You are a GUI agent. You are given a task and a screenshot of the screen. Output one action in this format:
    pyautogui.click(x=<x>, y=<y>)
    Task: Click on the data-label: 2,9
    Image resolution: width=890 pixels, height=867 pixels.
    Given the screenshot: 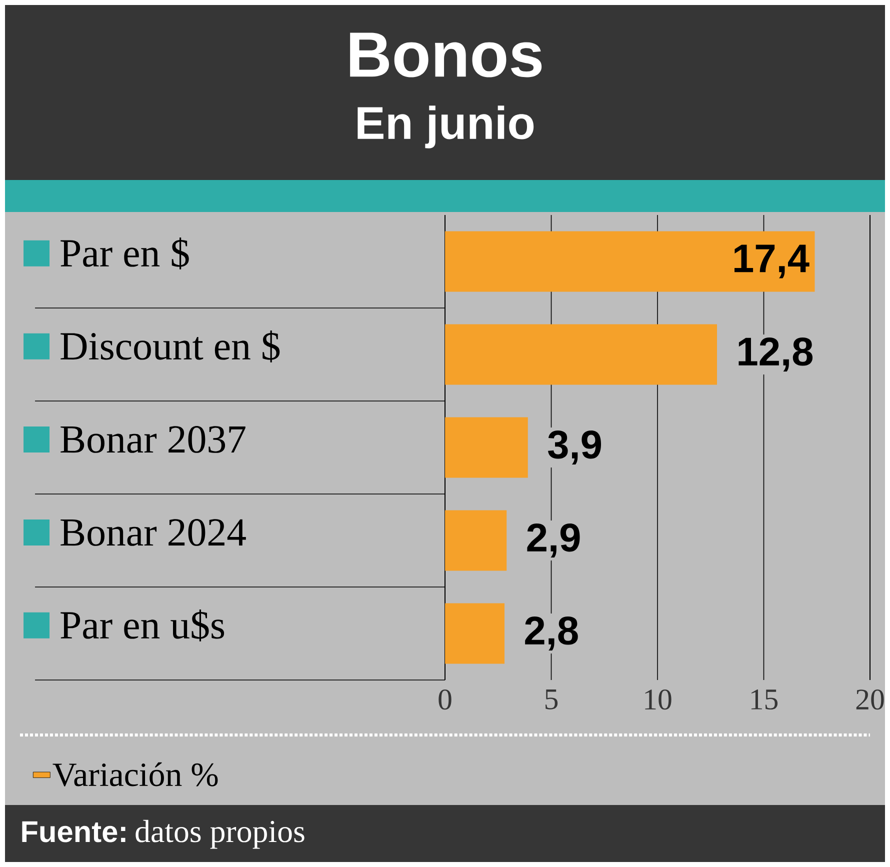 What is the action you would take?
    pyautogui.click(x=553, y=540)
    